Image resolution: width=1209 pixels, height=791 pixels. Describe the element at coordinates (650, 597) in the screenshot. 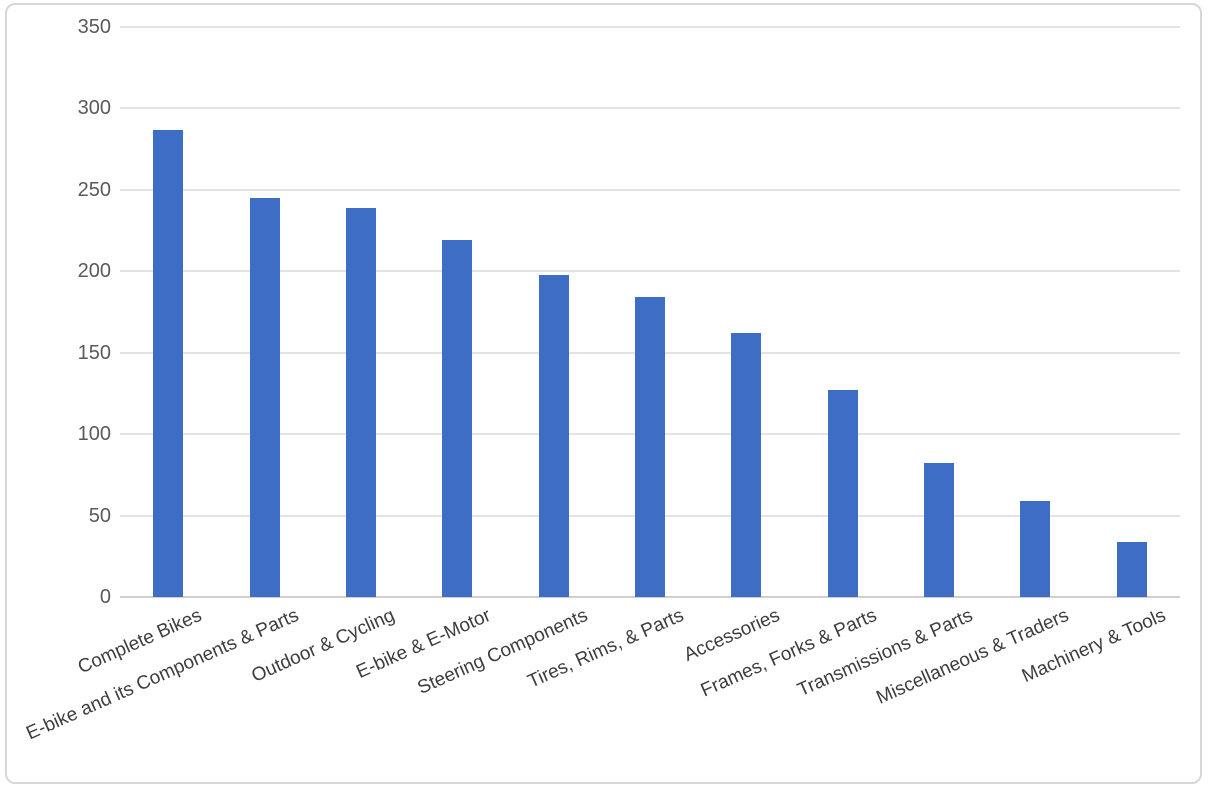

I see `x-axis-line` at that location.